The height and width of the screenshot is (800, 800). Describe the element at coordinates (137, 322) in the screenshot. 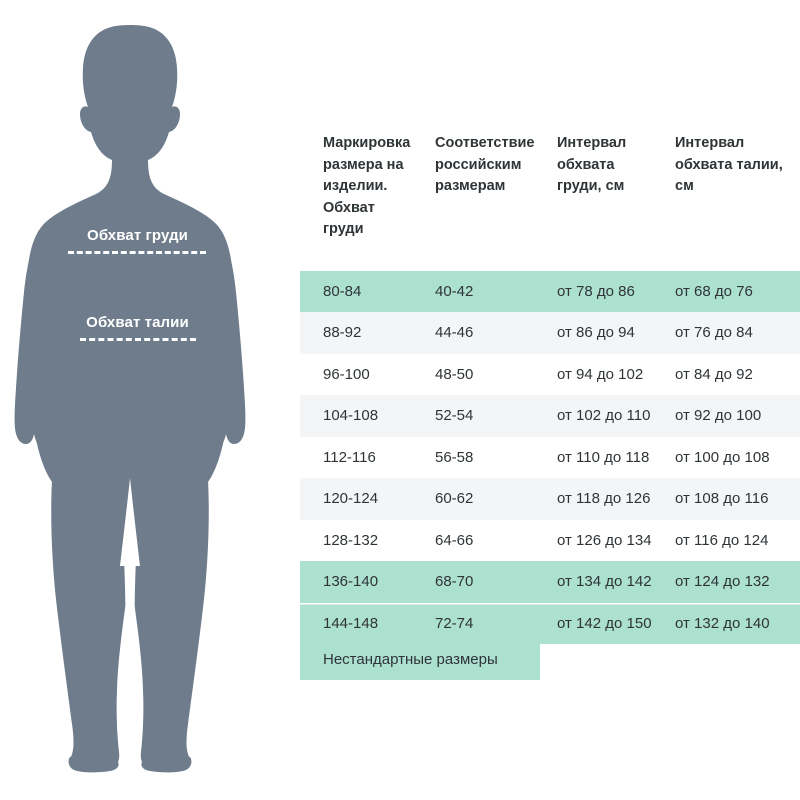

I see `waist-measure-label: Обхват талии` at that location.